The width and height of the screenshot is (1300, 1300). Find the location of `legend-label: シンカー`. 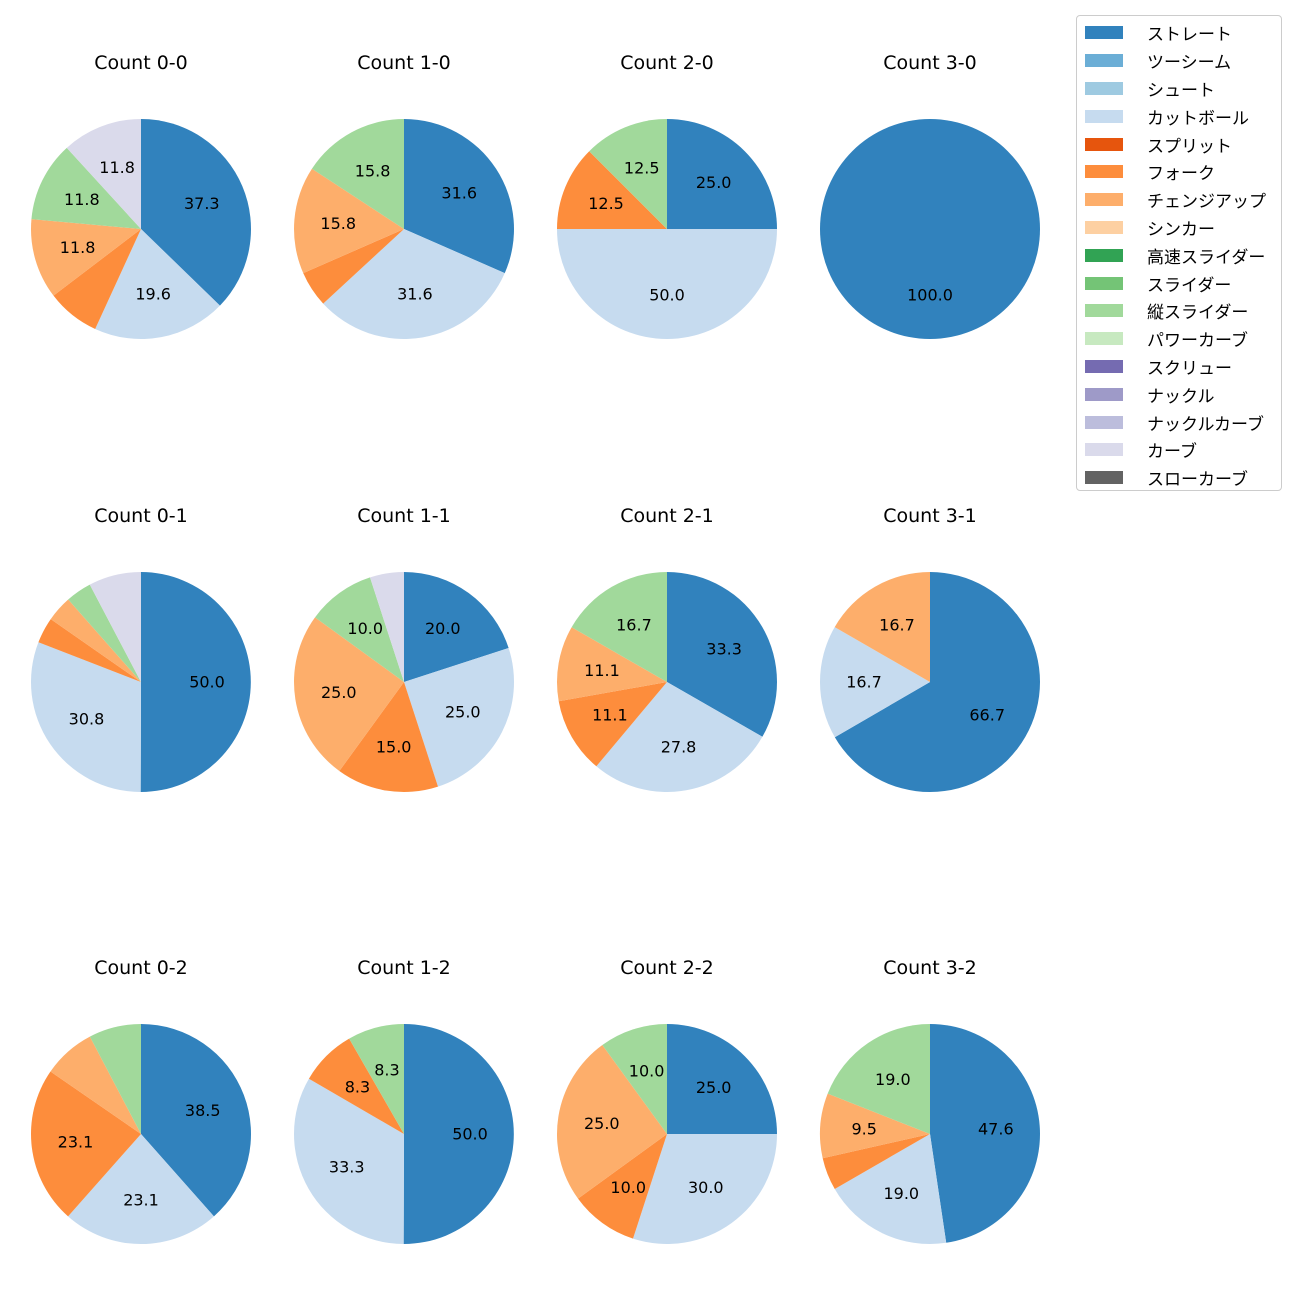

legend-label: シンカー is located at coordinates (1181, 229).